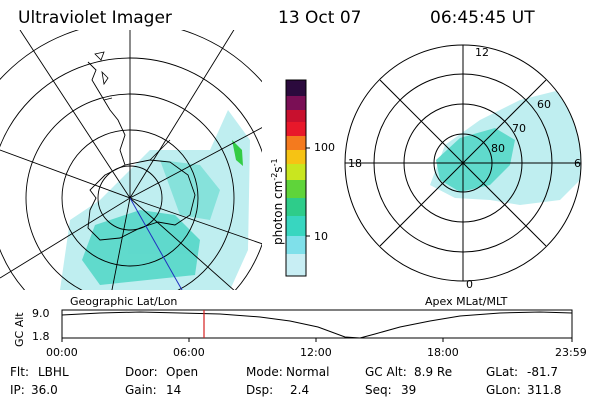  What do you see at coordinates (19, 329) in the screenshot?
I see `altitude-axis-label: GC Alt` at bounding box center [19, 329].